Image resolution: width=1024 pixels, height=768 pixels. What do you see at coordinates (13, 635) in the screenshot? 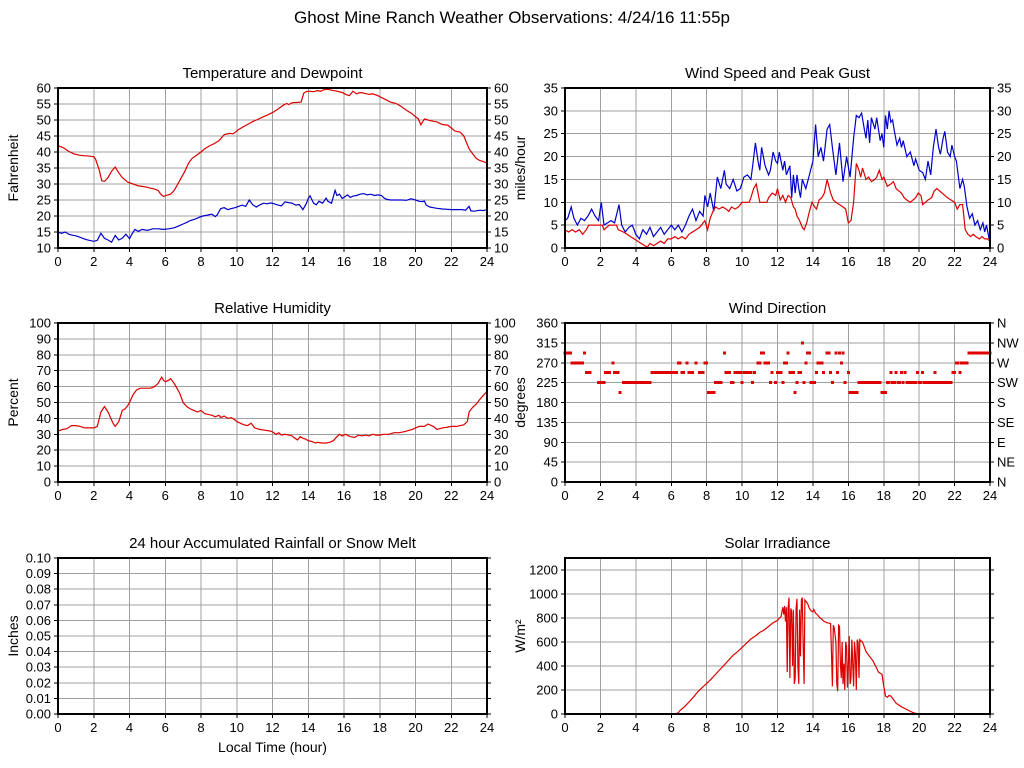
I see `y-axis-label: Inches` at bounding box center [13, 635].